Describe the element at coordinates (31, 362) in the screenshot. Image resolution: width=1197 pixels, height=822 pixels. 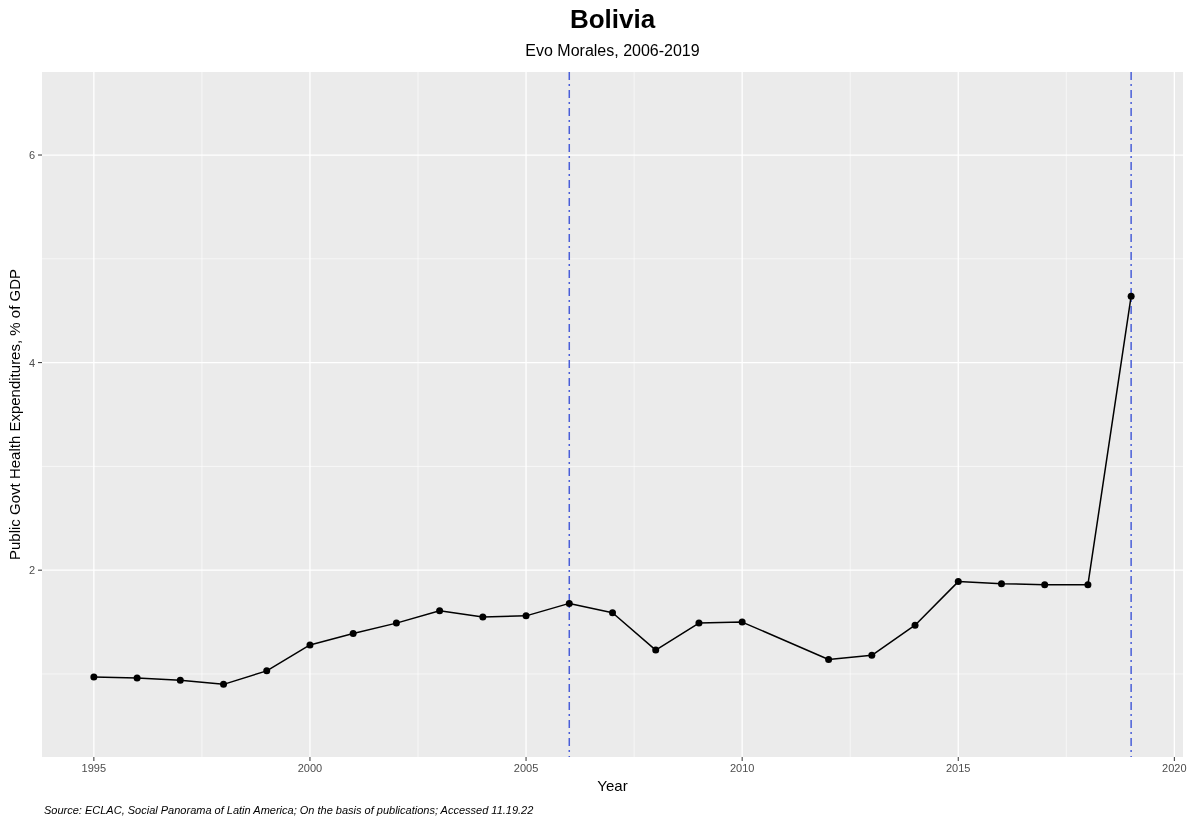
I see `y-tick-label: 4` at that location.